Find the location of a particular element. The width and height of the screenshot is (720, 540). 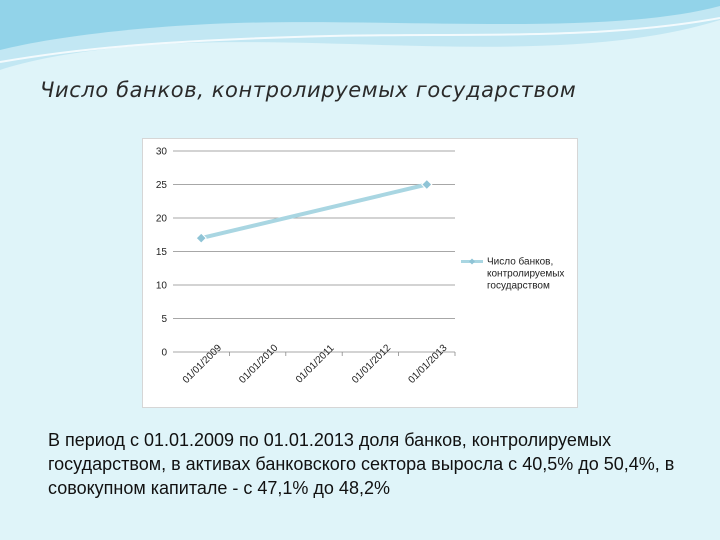

x-tick-label: 01/01/2013 is located at coordinates (427, 363).